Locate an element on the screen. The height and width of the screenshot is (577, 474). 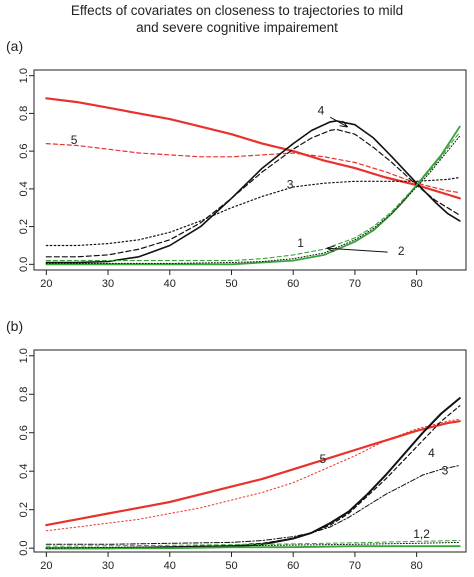
curve-label-a: 2 is located at coordinates (401, 251).